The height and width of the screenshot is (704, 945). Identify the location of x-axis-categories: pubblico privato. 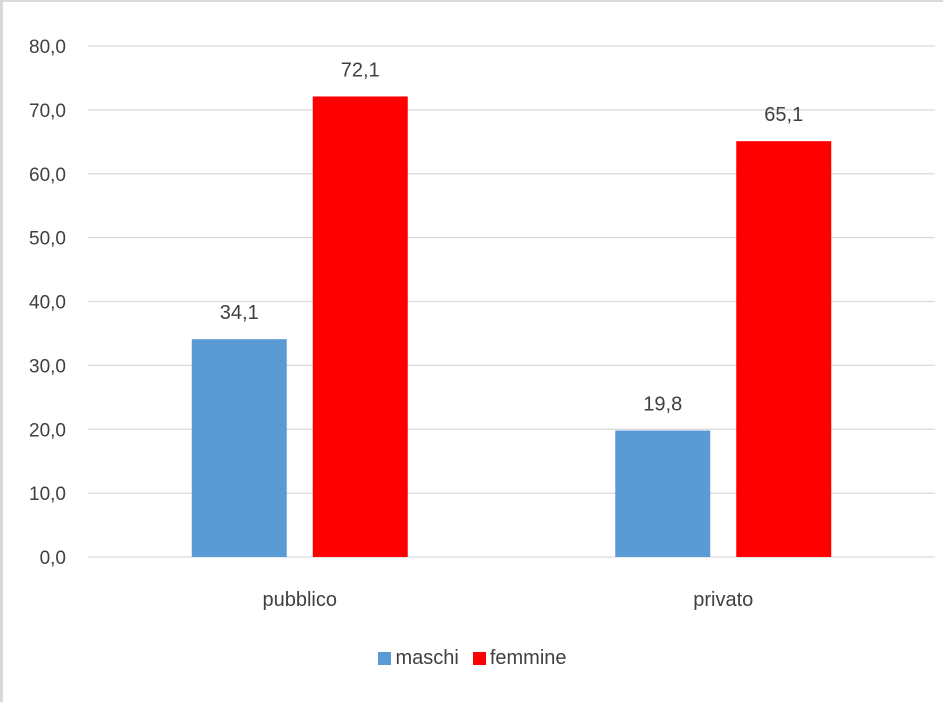
(507, 600).